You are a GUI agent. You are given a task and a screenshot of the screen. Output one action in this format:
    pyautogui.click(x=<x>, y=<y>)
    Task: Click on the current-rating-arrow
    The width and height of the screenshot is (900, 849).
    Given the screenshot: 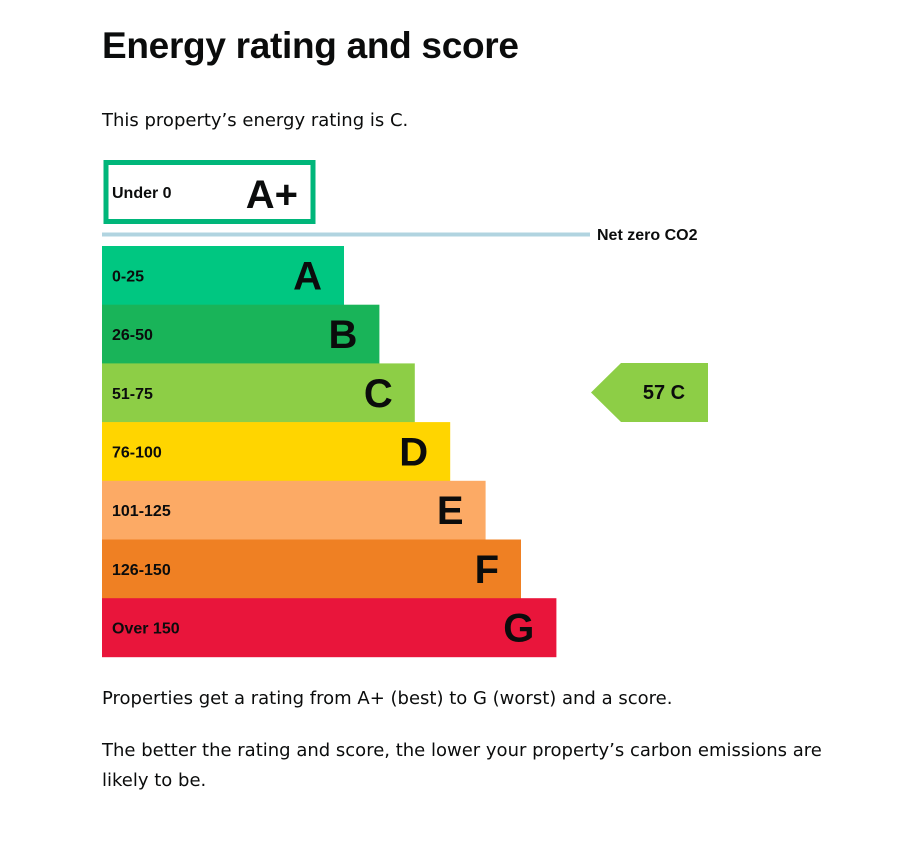 What is the action you would take?
    pyautogui.click(x=649, y=392)
    